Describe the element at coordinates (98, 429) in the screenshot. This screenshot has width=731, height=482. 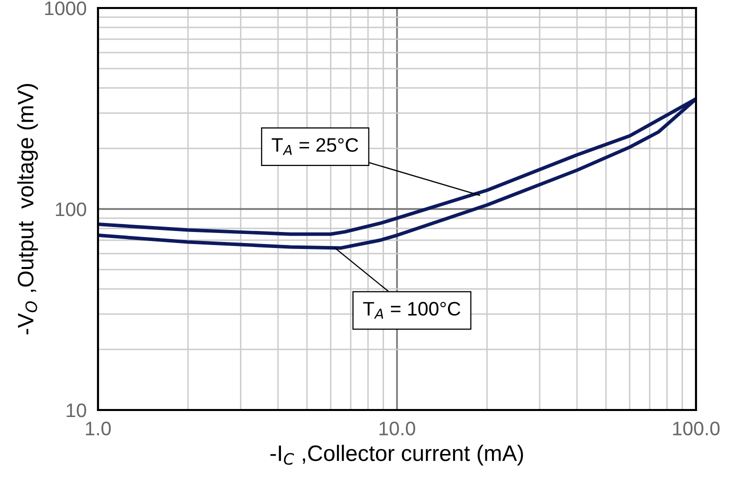
I see `x-tick-label: 1.0` at that location.